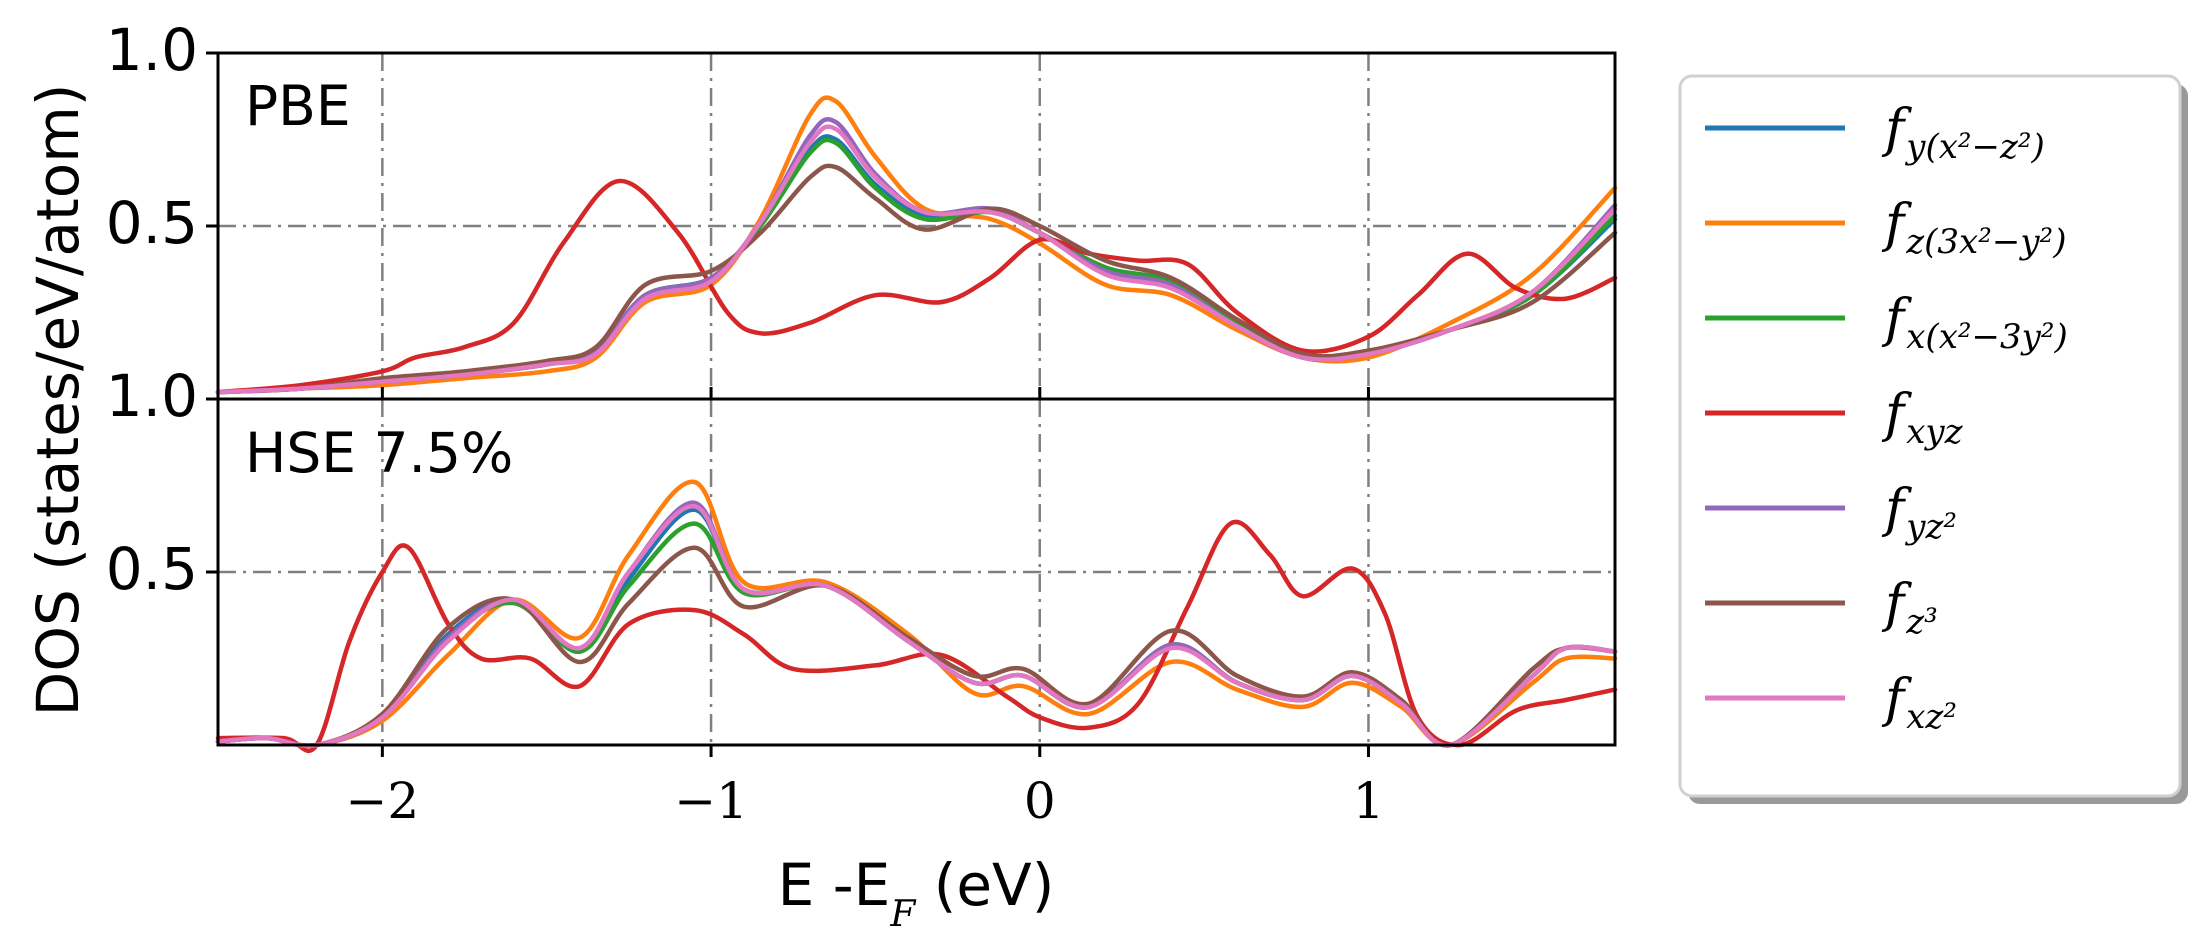  What do you see at coordinates (152, 50) in the screenshot?
I see `ytick-label-top-2: 1.0` at bounding box center [152, 50].